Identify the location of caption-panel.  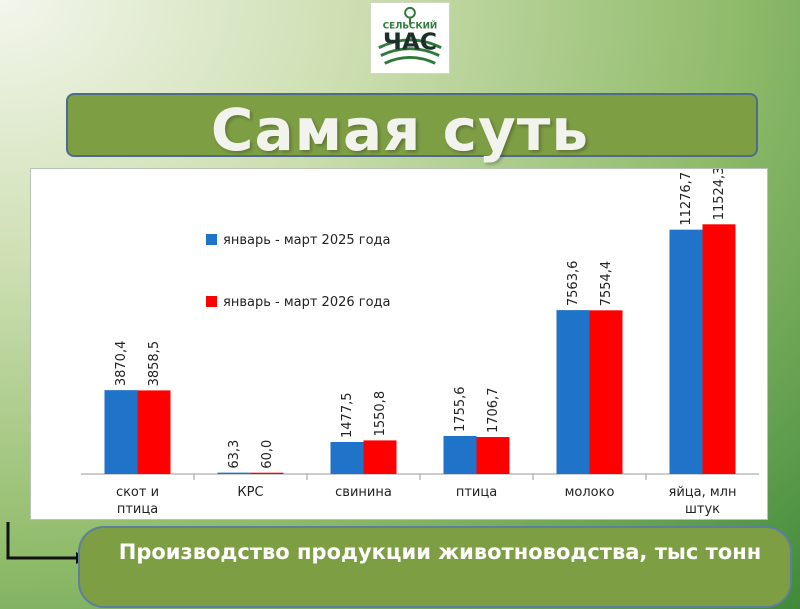
(435, 567).